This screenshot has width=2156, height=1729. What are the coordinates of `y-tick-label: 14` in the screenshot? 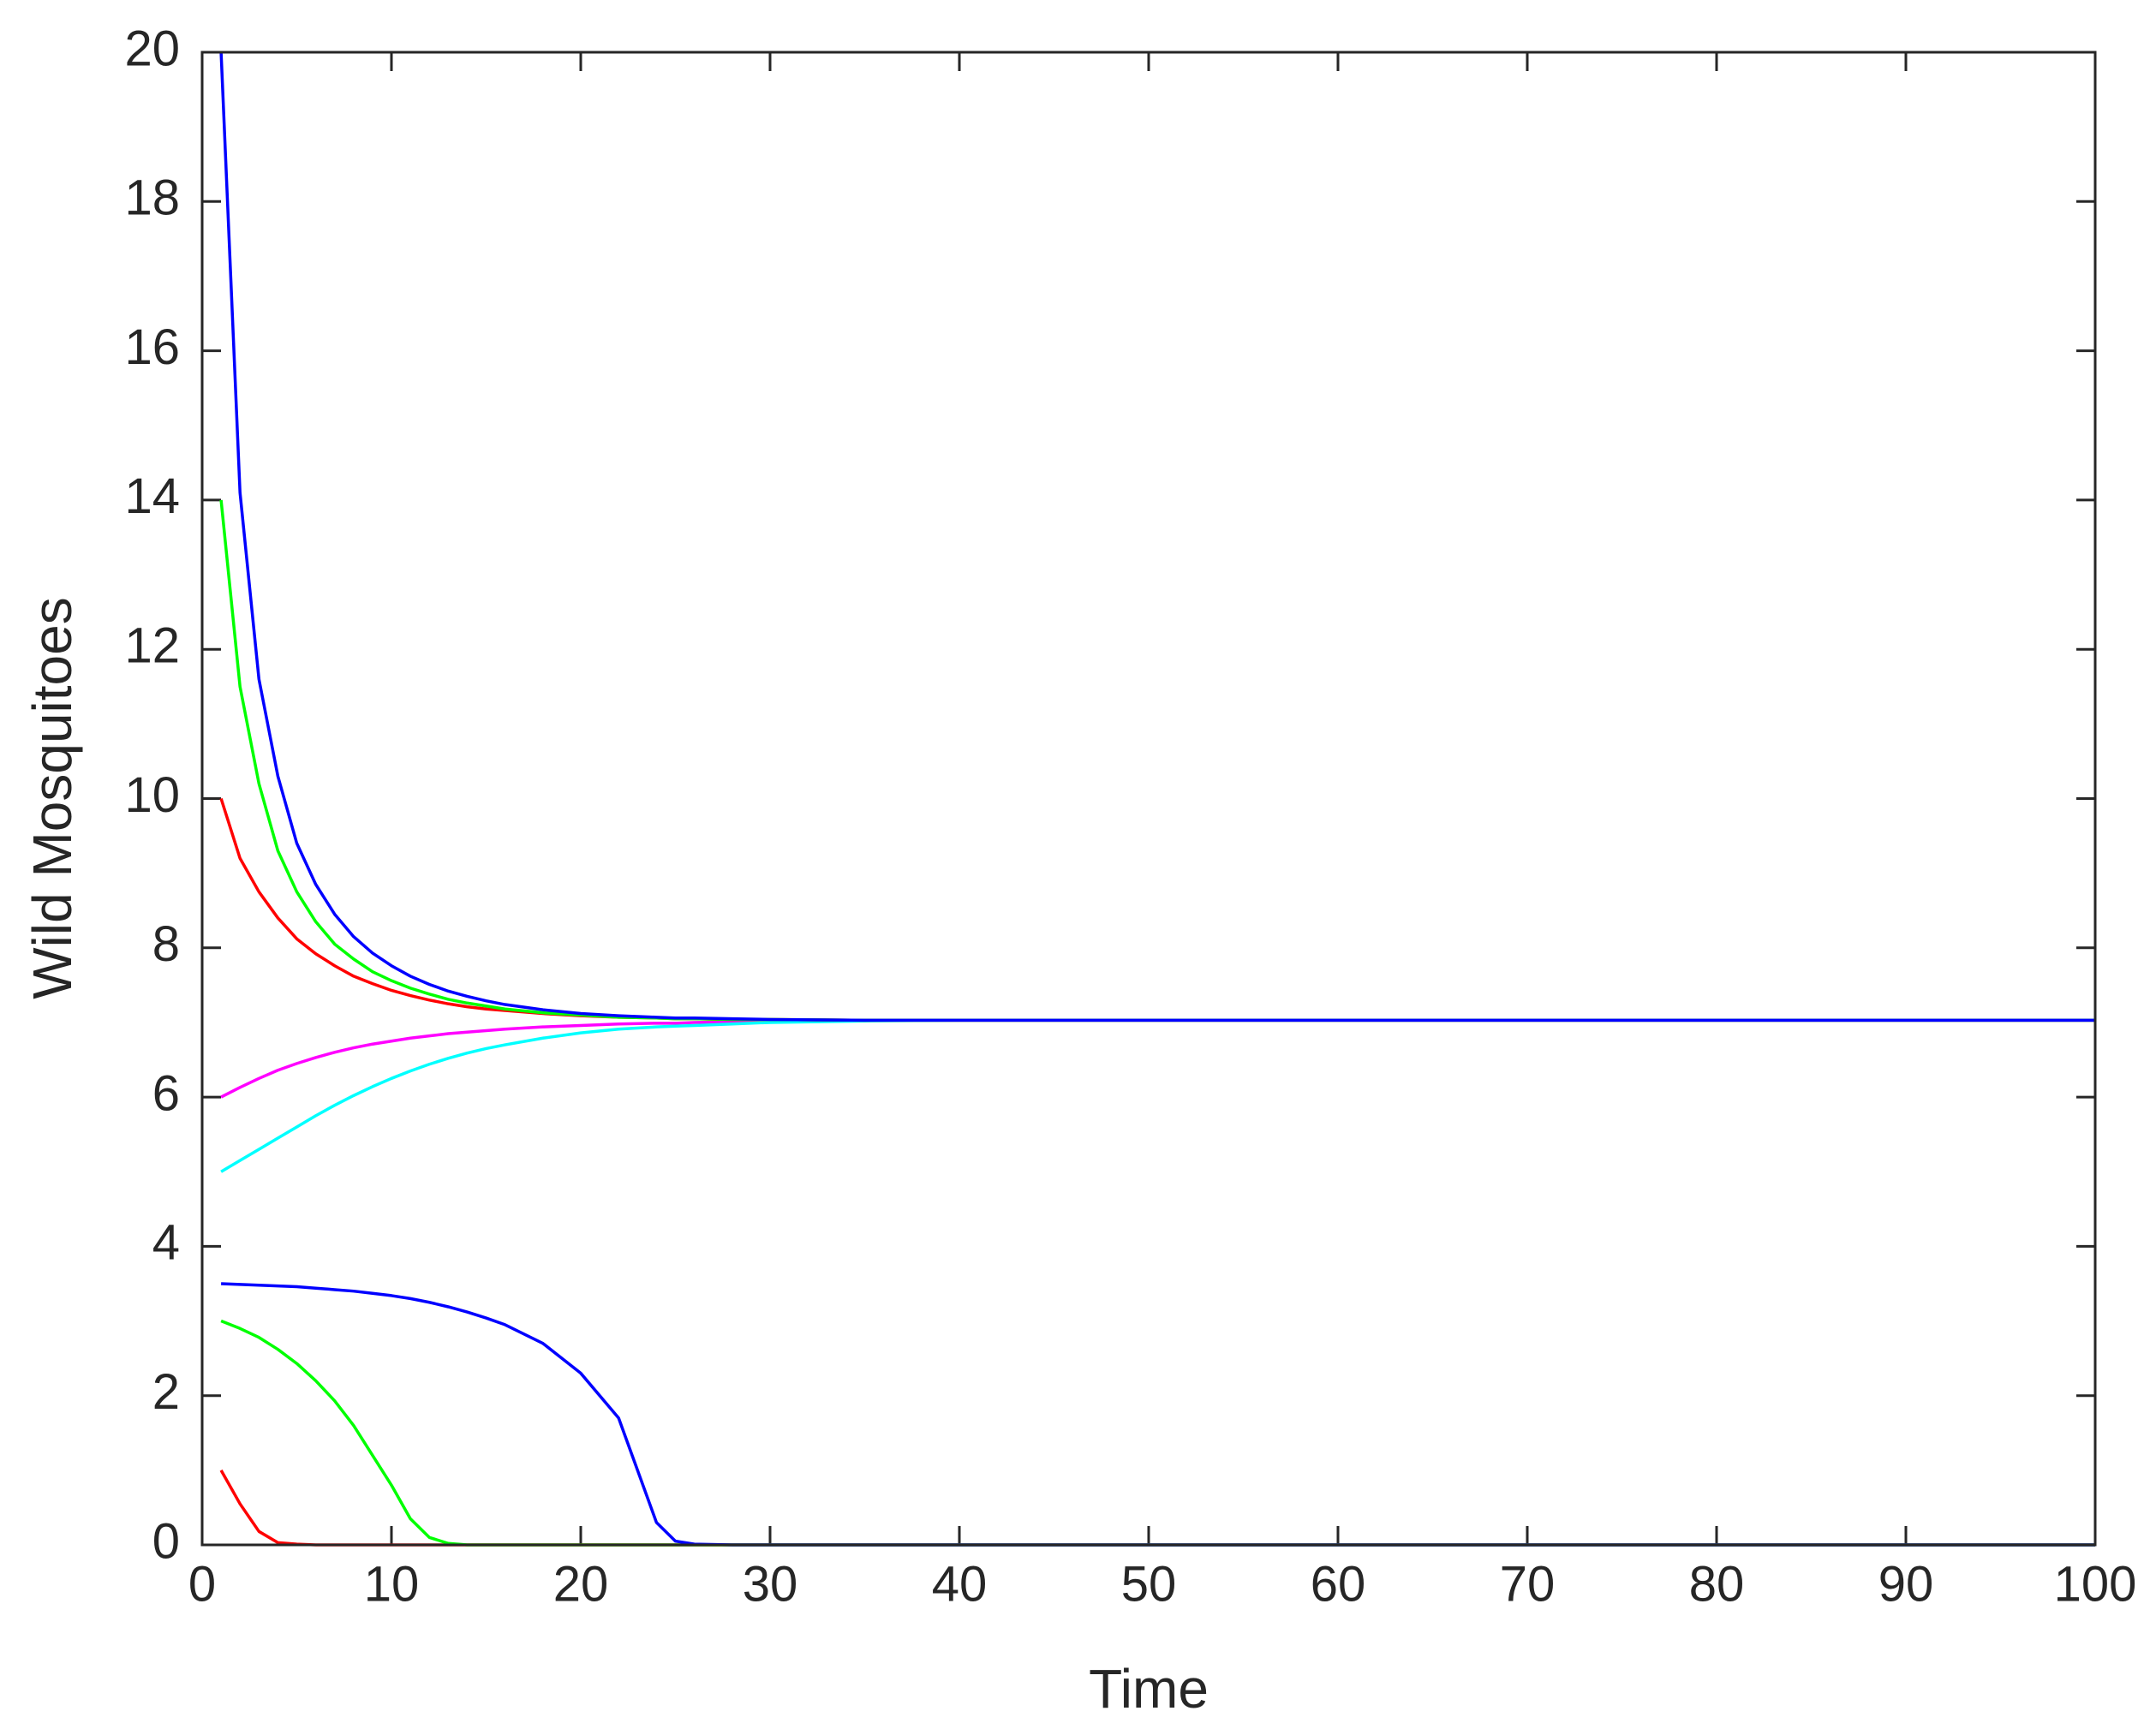 It's located at (152, 496).